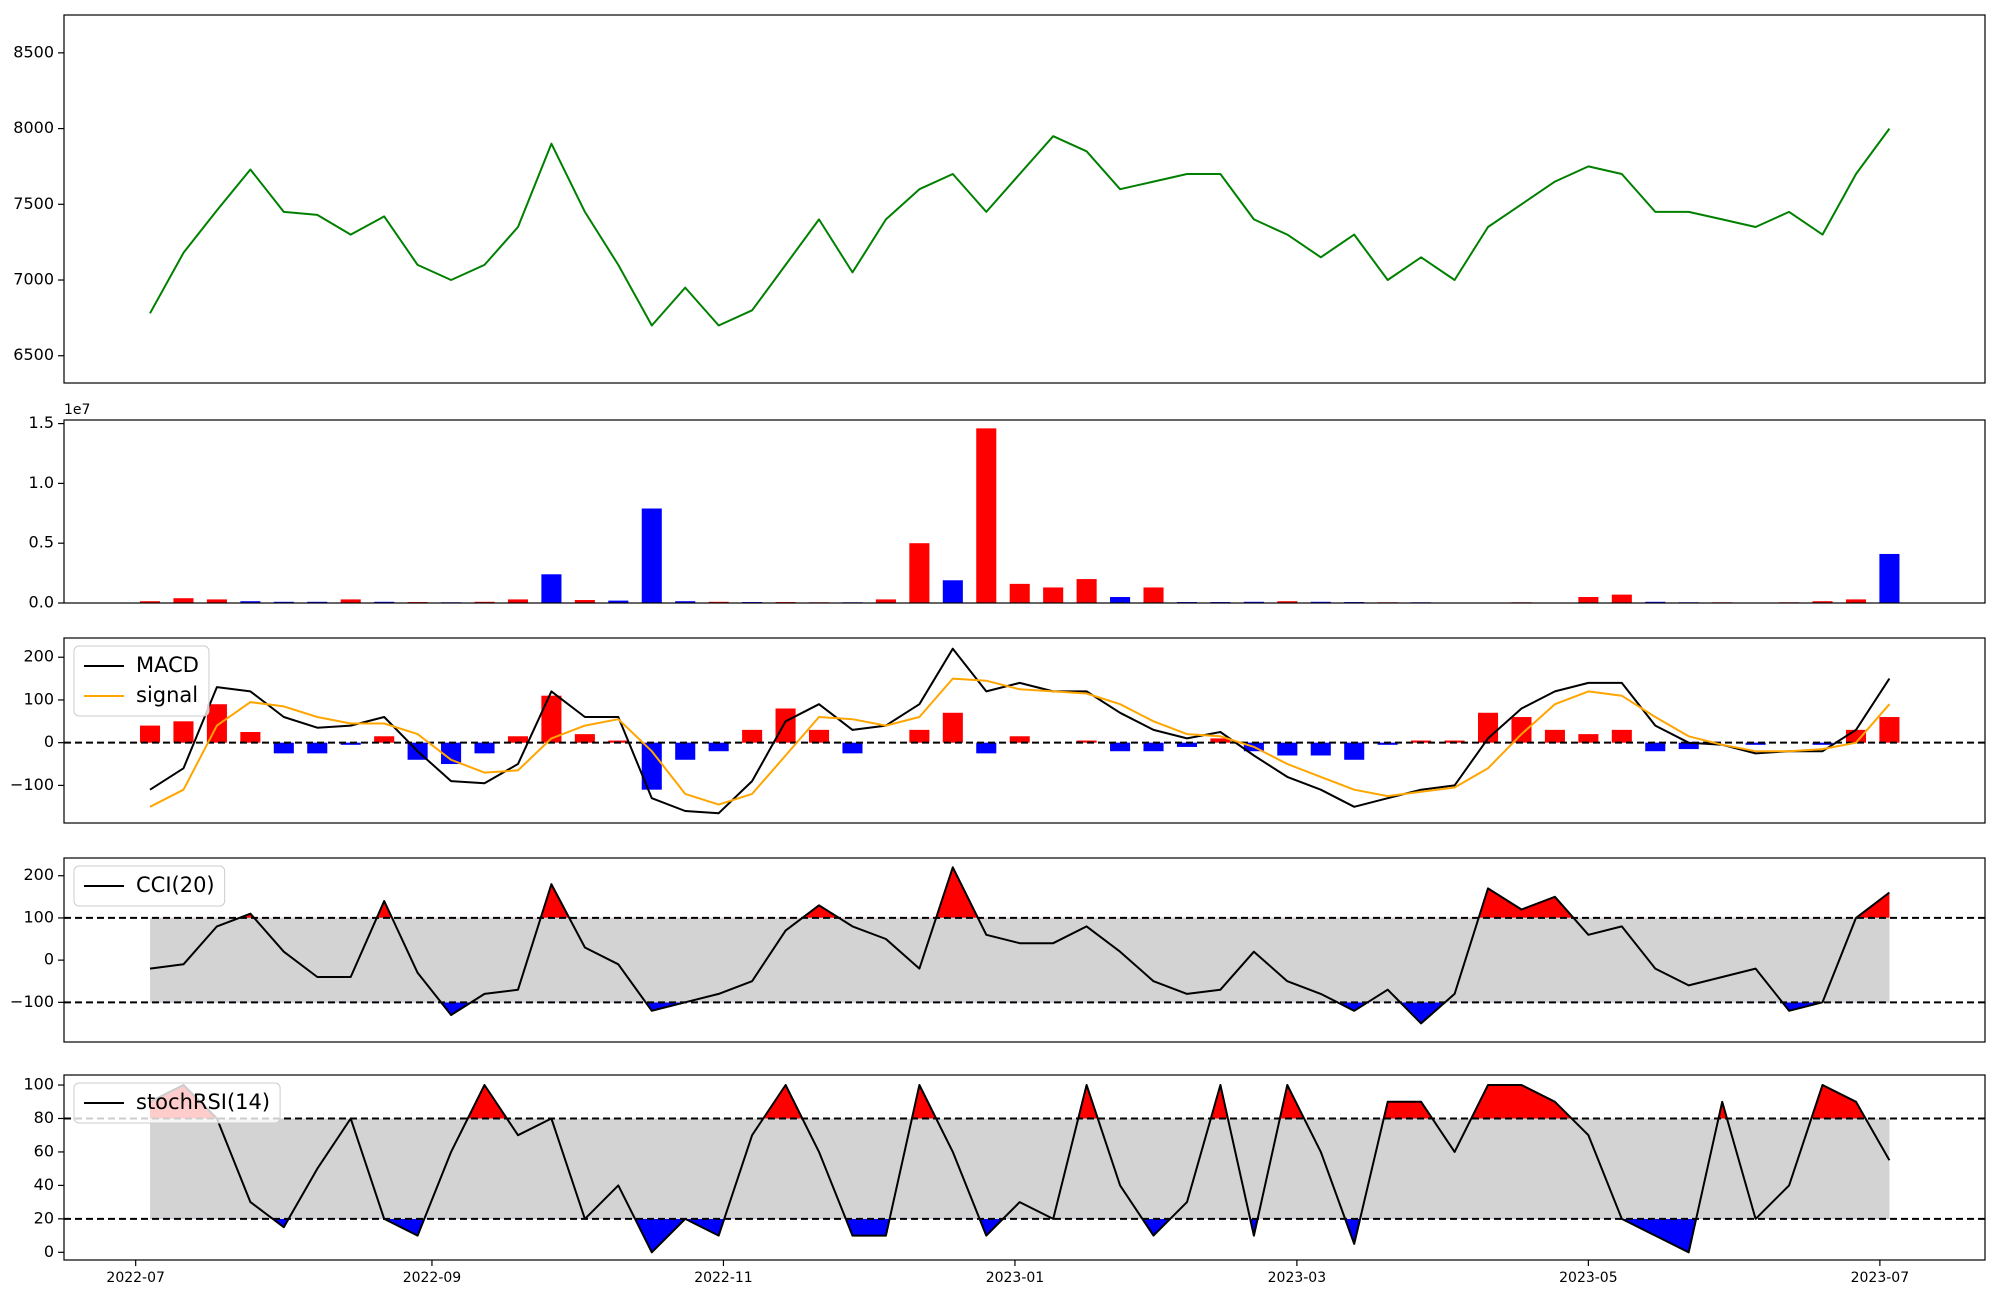  Describe the element at coordinates (44, 1184) in the screenshot. I see `y-tick-label: 40` at that location.